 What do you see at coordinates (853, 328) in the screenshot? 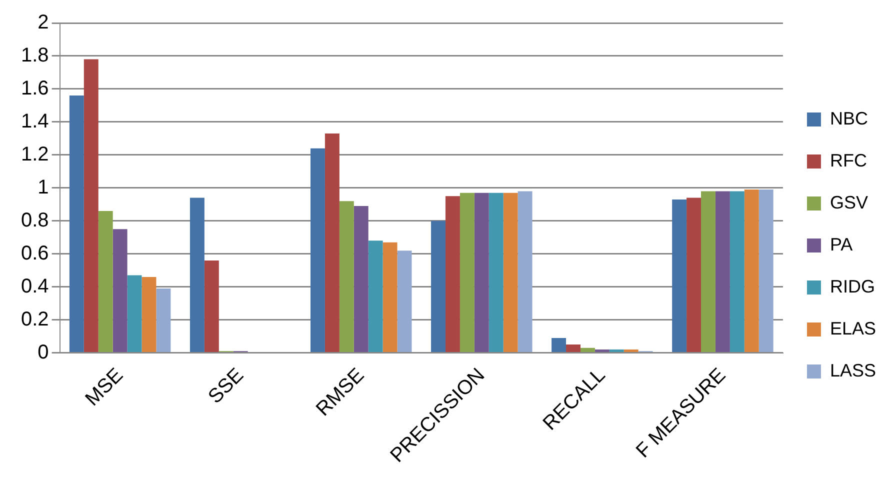
I see `legend-label: ELAS` at bounding box center [853, 328].